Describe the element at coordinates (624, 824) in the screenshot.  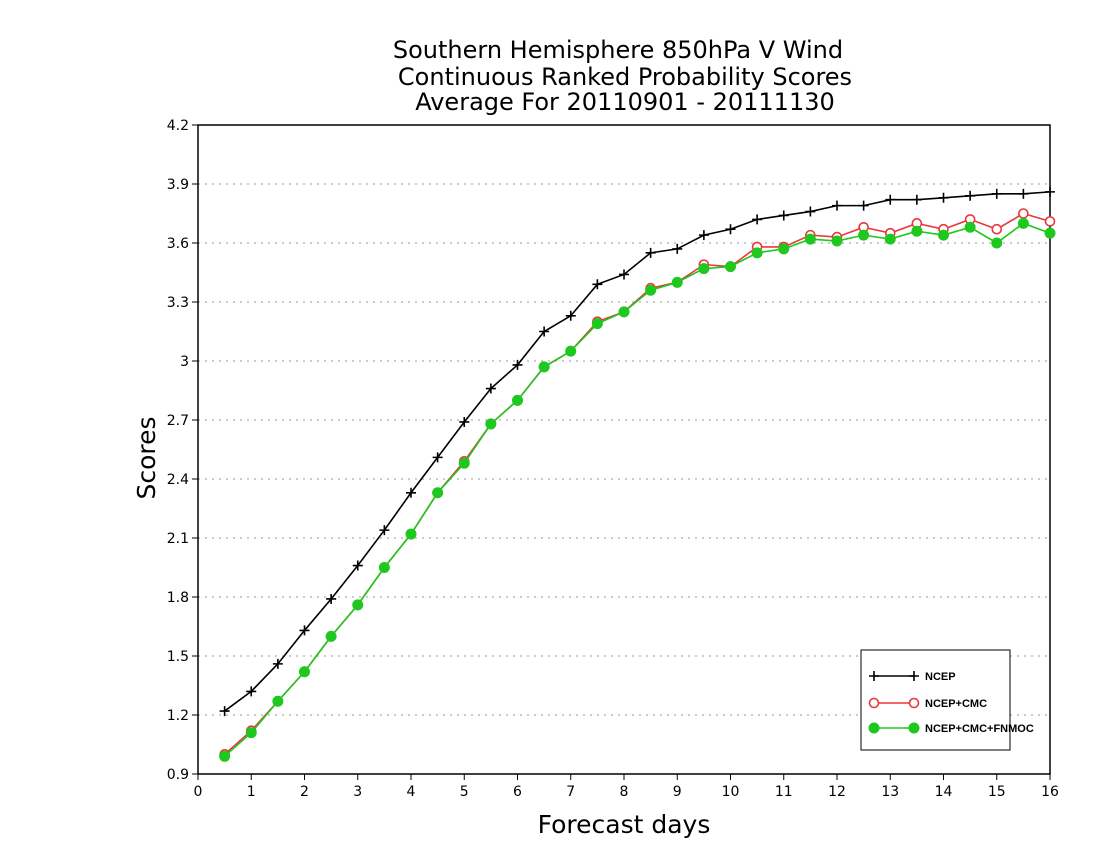
I see `x-axis-title: Forecast days` at that location.